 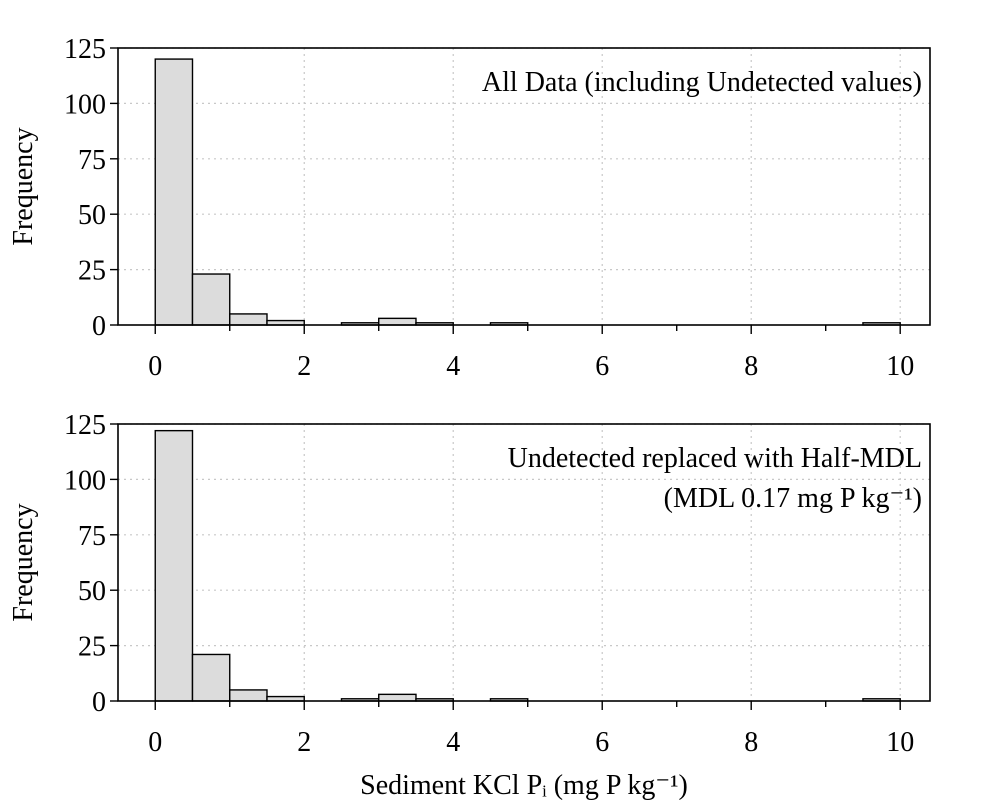 What do you see at coordinates (715, 458) in the screenshot?
I see `panel-annotation: Undetected replaced with Half-MDL` at bounding box center [715, 458].